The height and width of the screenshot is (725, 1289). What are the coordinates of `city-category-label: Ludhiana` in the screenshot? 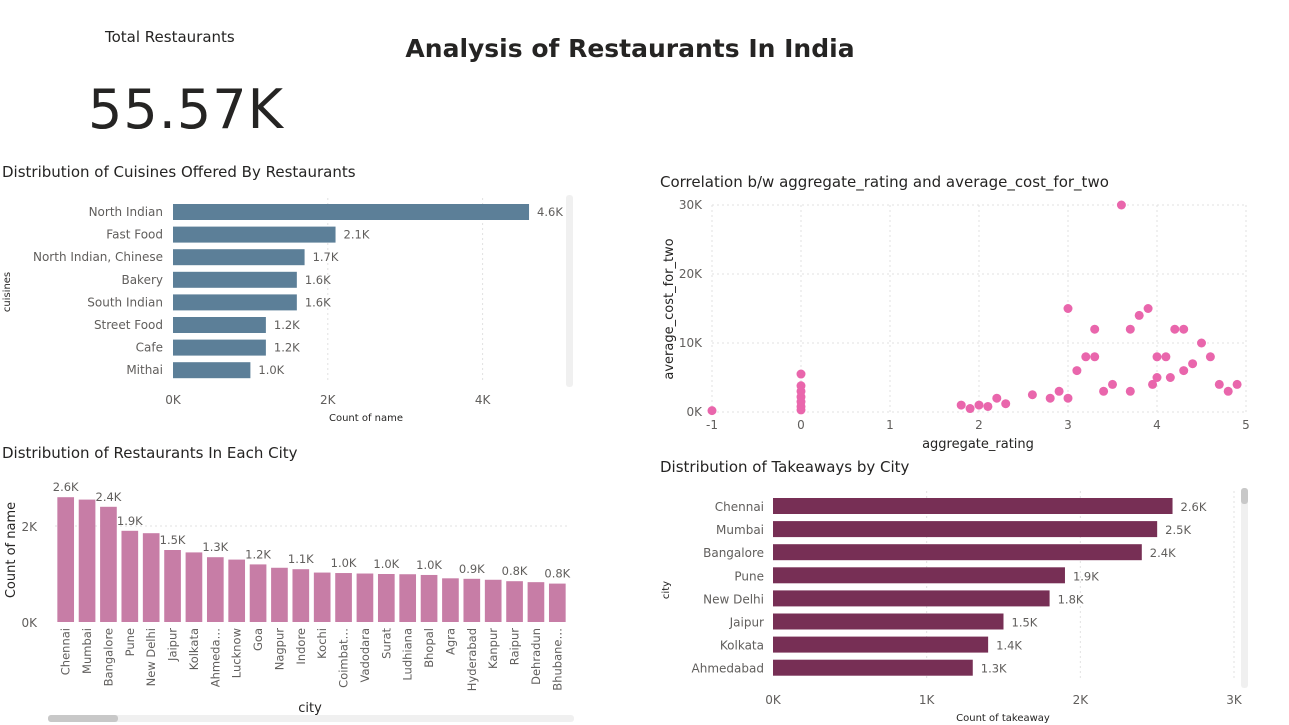 It's located at (408, 654).